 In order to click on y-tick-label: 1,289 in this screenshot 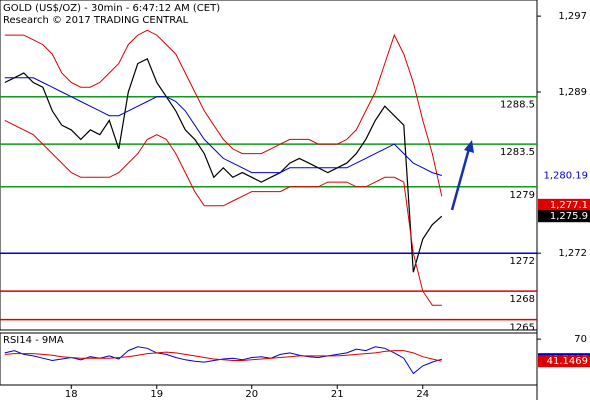, I will do `click(572, 92)`.